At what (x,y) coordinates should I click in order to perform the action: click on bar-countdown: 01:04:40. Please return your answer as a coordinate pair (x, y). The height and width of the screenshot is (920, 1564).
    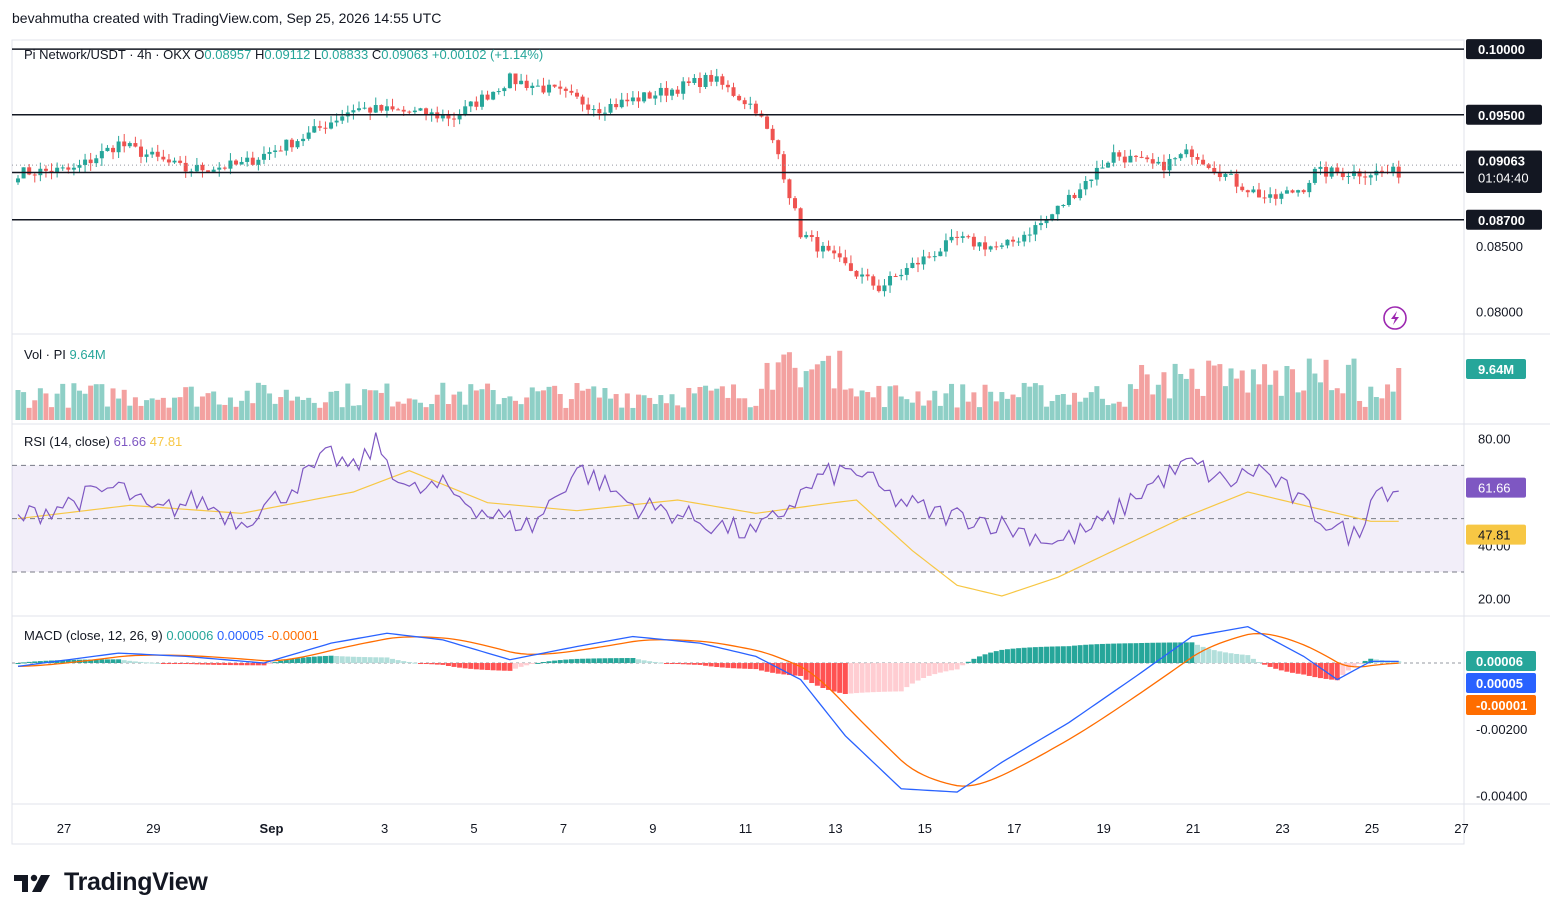
    Looking at the image, I should click on (1503, 178).